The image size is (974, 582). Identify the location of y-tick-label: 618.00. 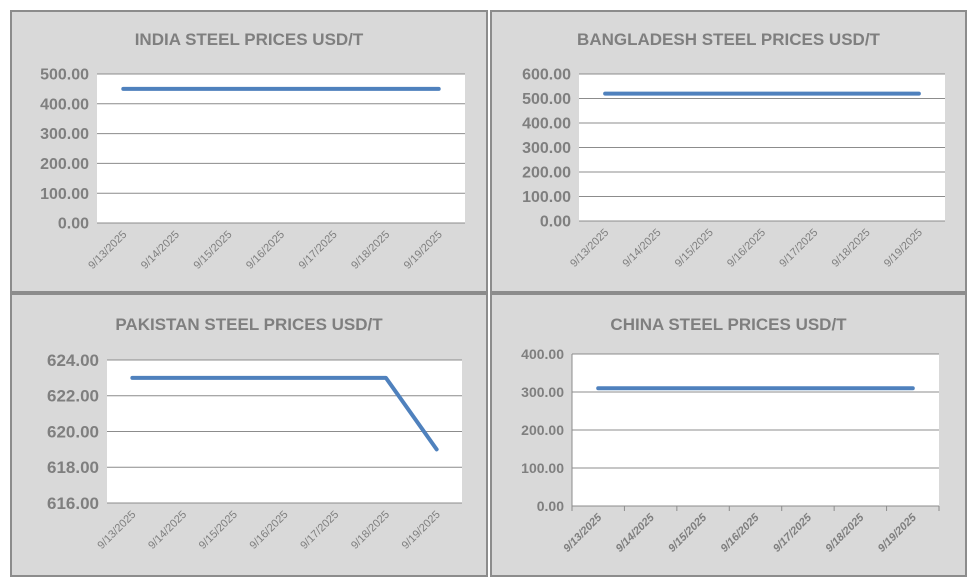
(73, 467).